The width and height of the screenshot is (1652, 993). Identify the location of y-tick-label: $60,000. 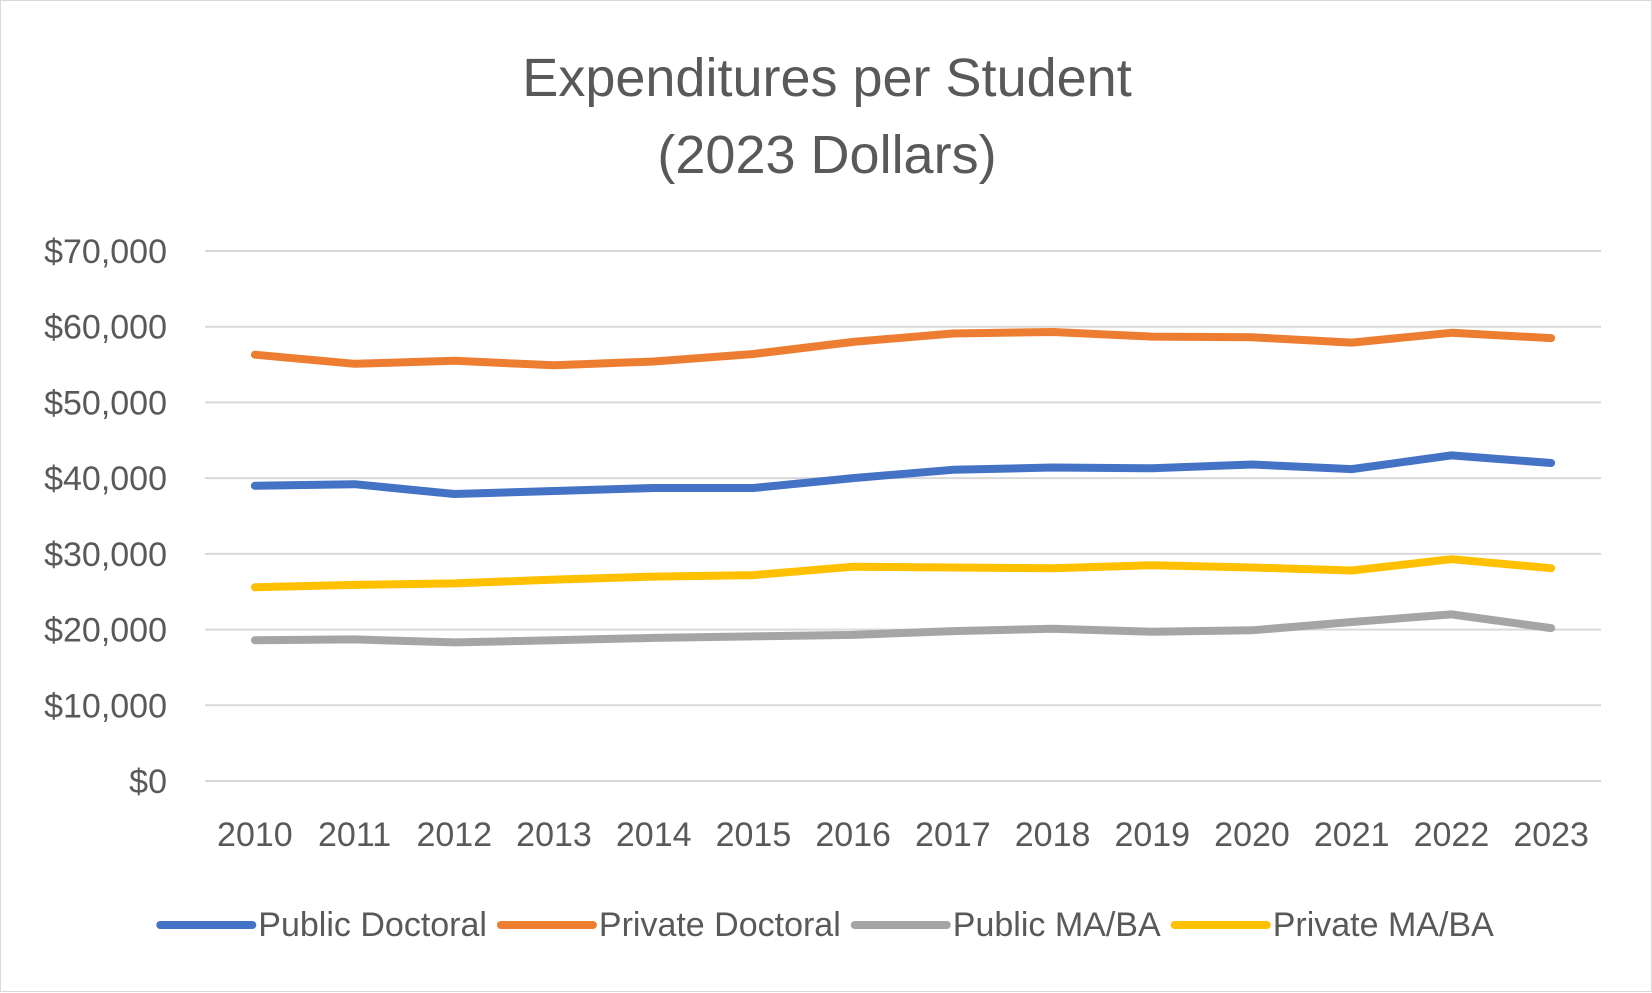
(105, 328).